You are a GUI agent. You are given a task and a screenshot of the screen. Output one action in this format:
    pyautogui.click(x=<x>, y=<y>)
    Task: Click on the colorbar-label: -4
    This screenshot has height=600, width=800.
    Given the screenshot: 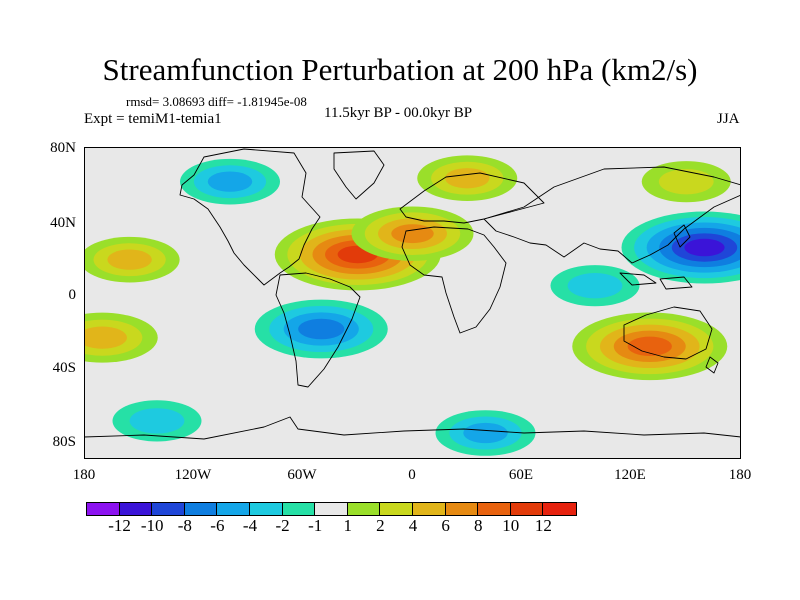 What is the action you would take?
    pyautogui.click(x=250, y=525)
    